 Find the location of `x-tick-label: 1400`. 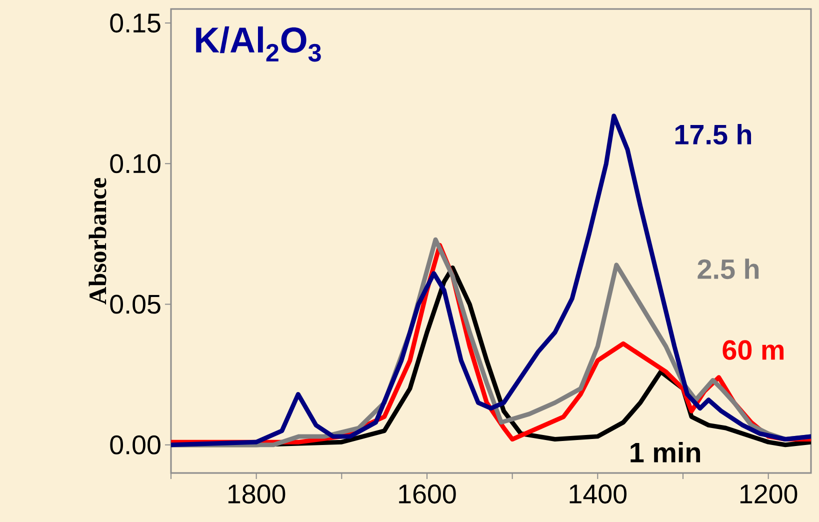

x-tick-label: 1400 is located at coordinates (598, 494).